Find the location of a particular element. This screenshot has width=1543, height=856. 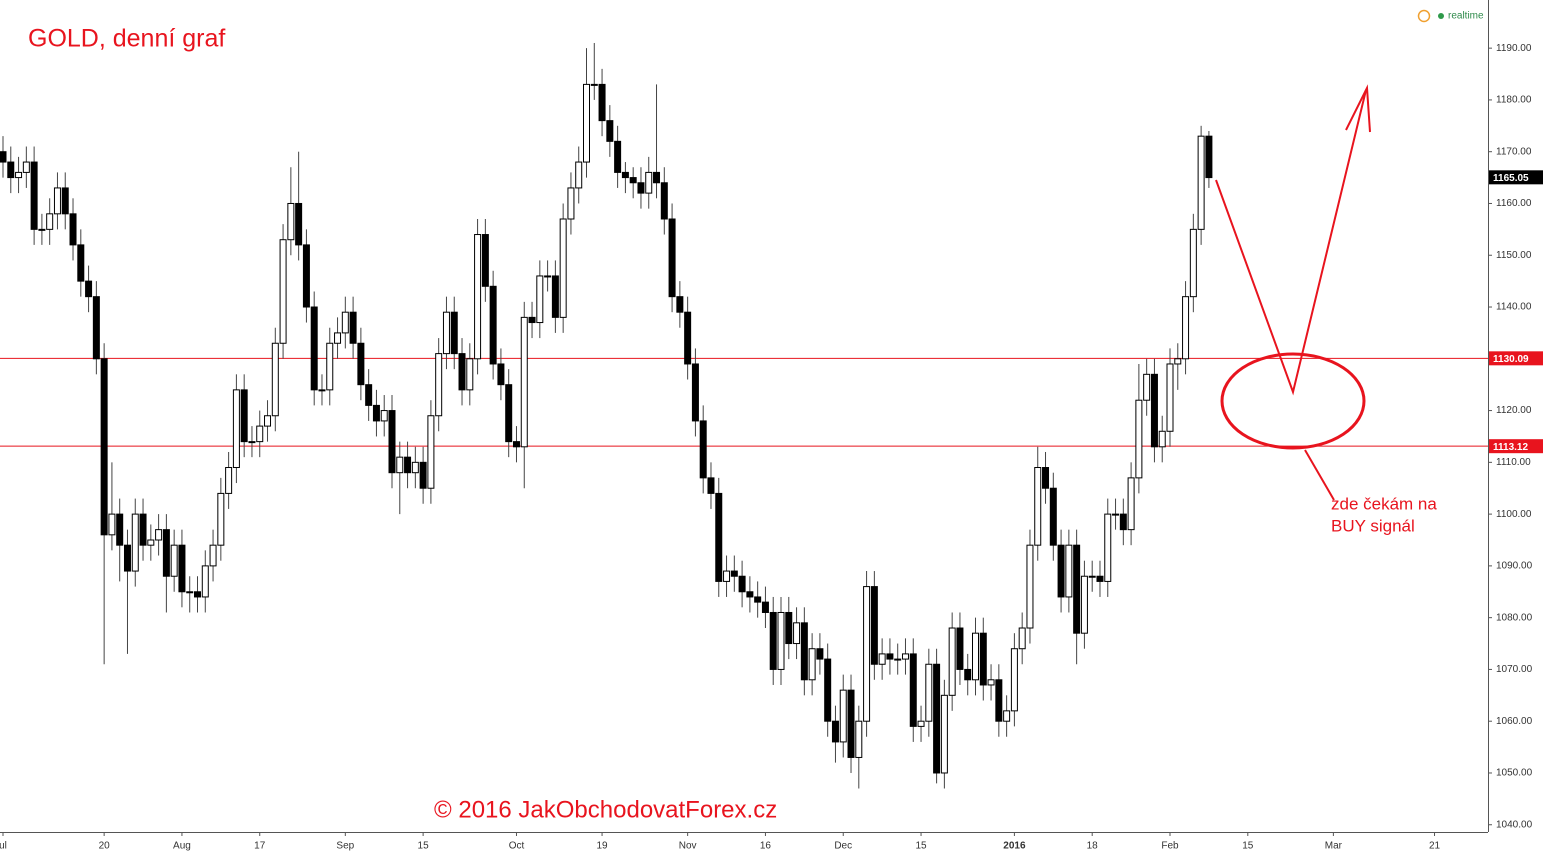

y-tick-label: 1180.00 is located at coordinates (1514, 100).